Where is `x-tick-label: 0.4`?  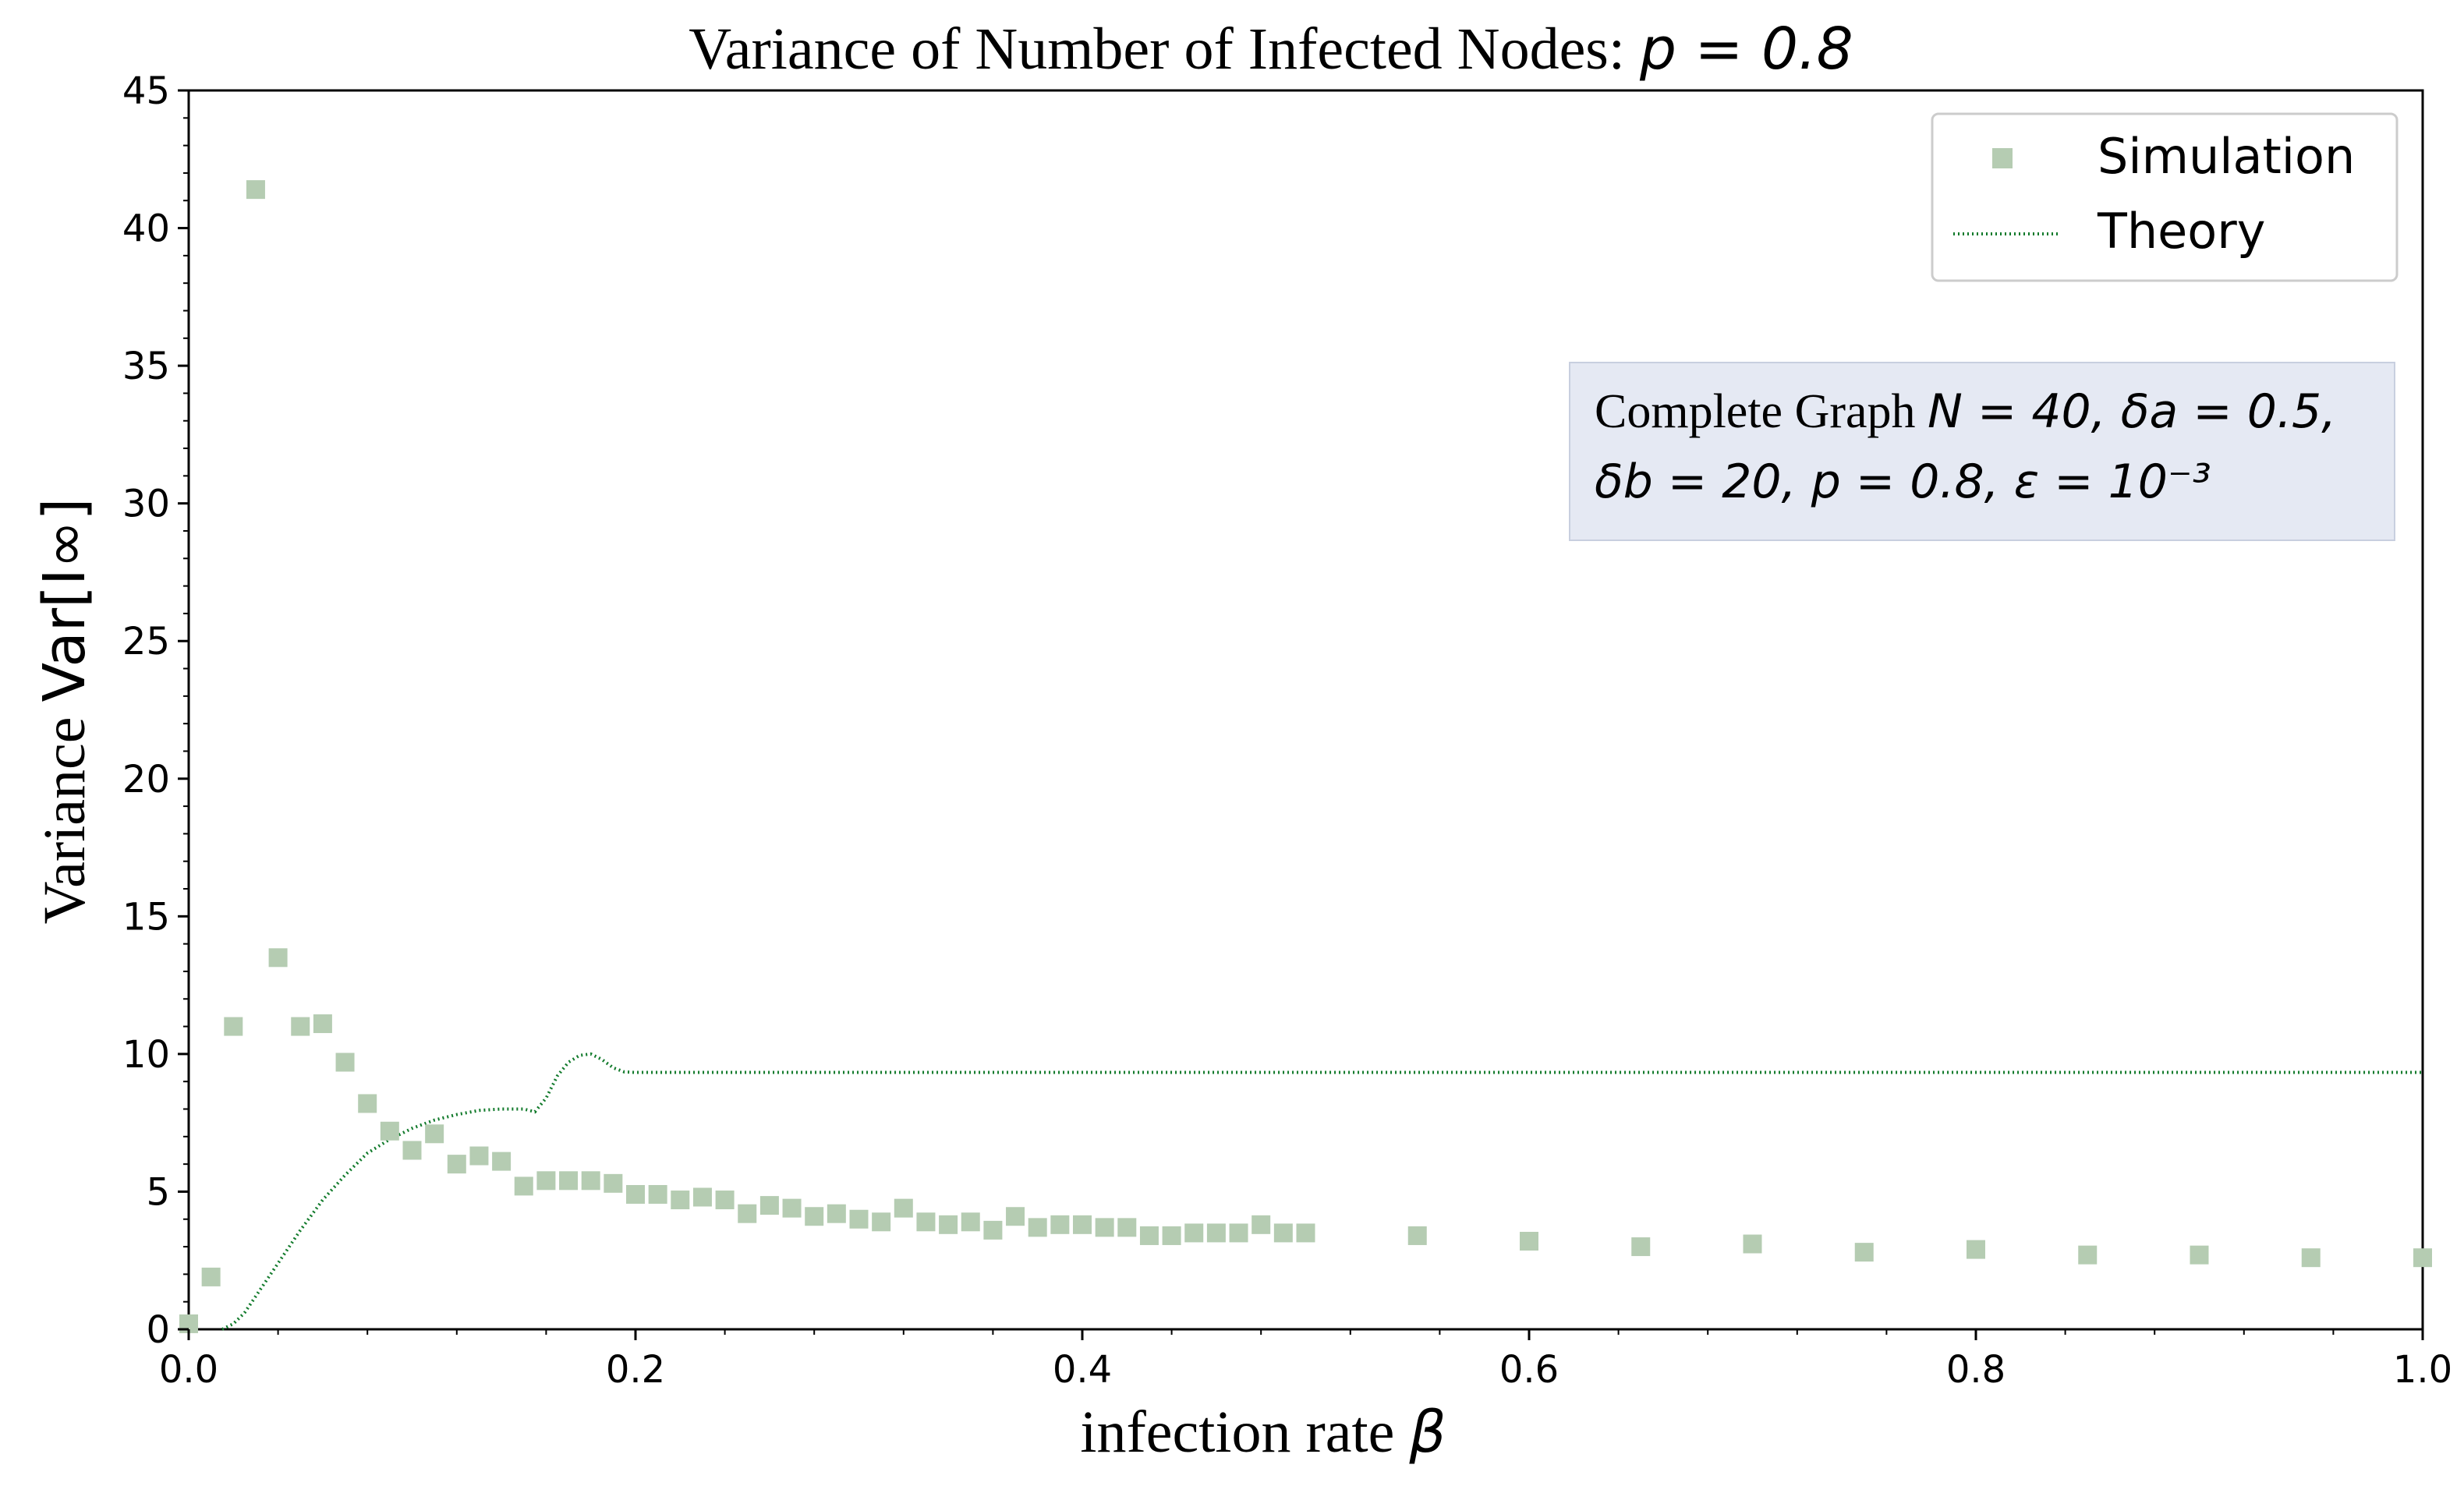 x-tick-label: 0.4 is located at coordinates (1083, 1370).